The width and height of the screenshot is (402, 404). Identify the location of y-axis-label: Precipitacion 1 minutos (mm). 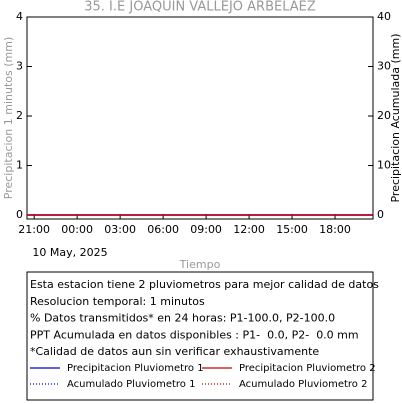
(8, 118).